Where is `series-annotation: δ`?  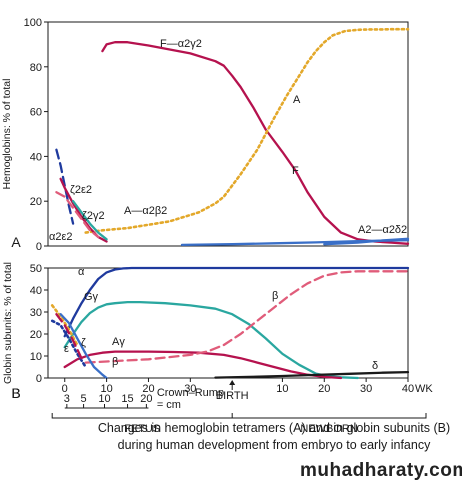 series-annotation: δ is located at coordinates (375, 366).